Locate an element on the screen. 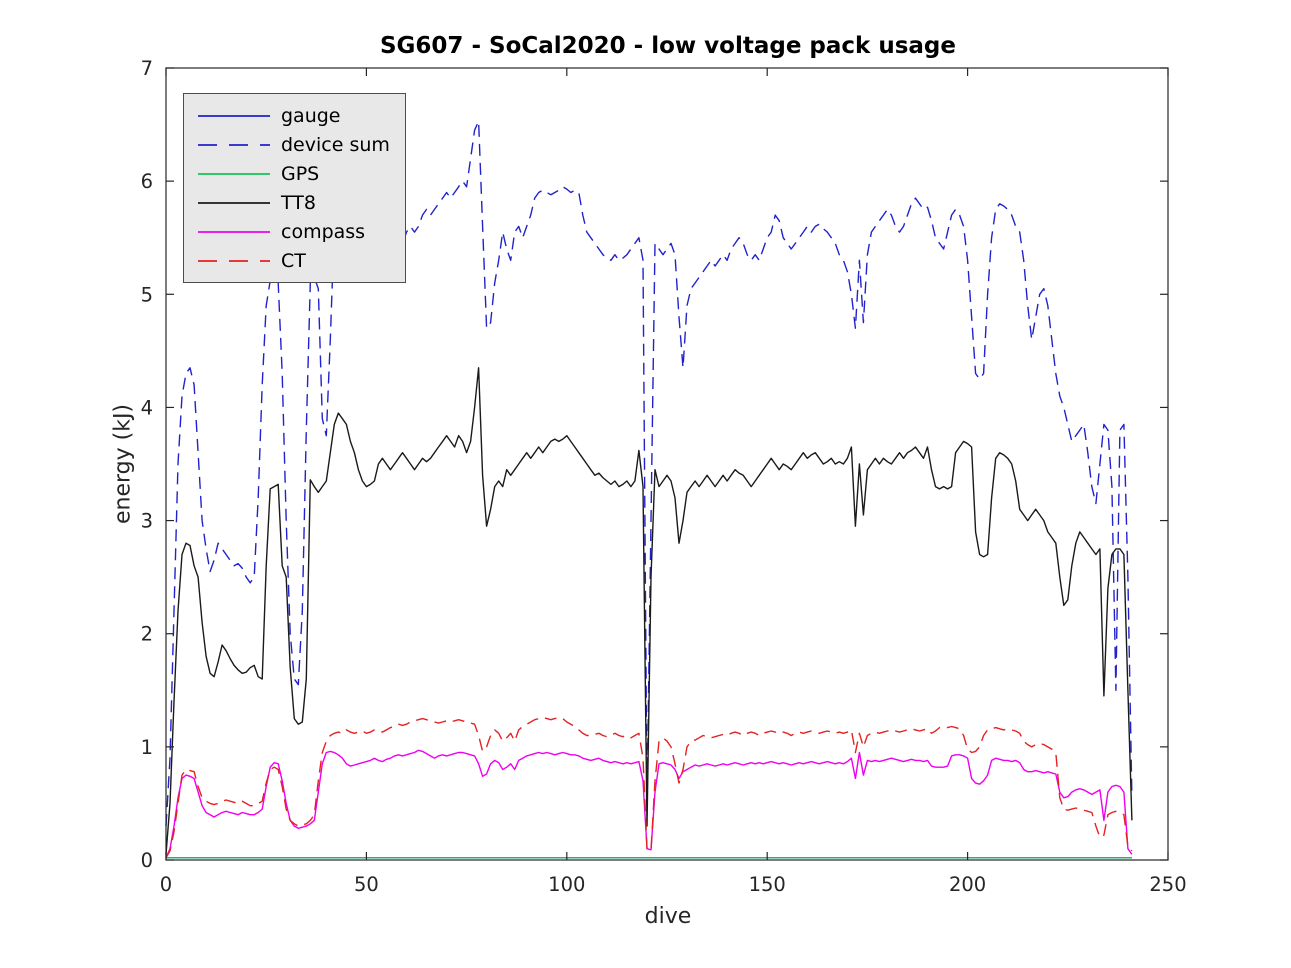  x-tick-label: 0 is located at coordinates (166, 884).